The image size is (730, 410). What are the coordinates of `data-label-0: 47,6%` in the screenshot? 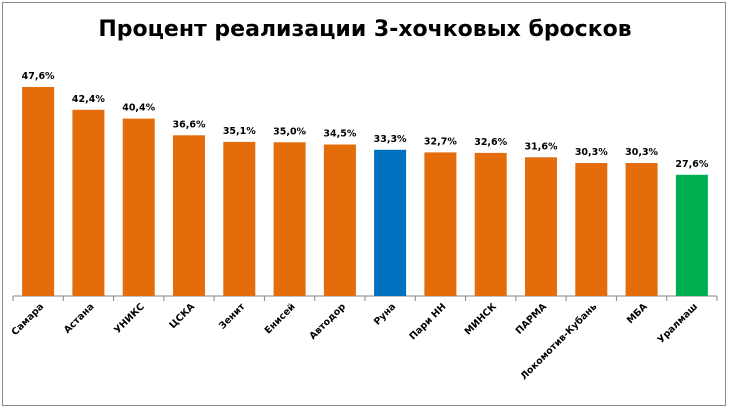 It's located at (38, 76).